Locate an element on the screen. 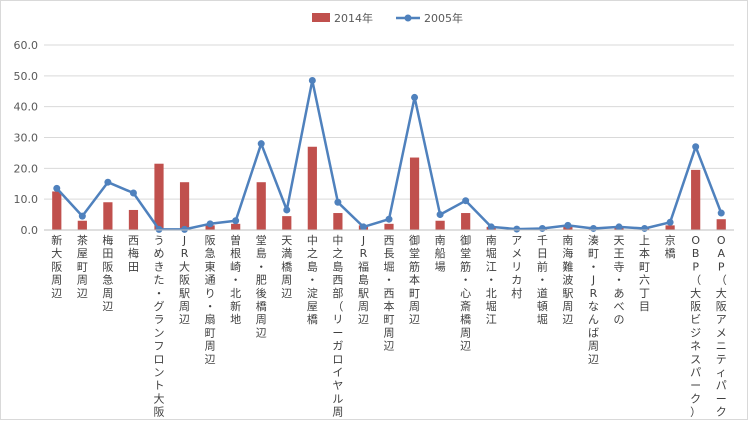 This screenshot has height=425, width=748. x-tick-label: 天満橋周辺 is located at coordinates (286, 267).